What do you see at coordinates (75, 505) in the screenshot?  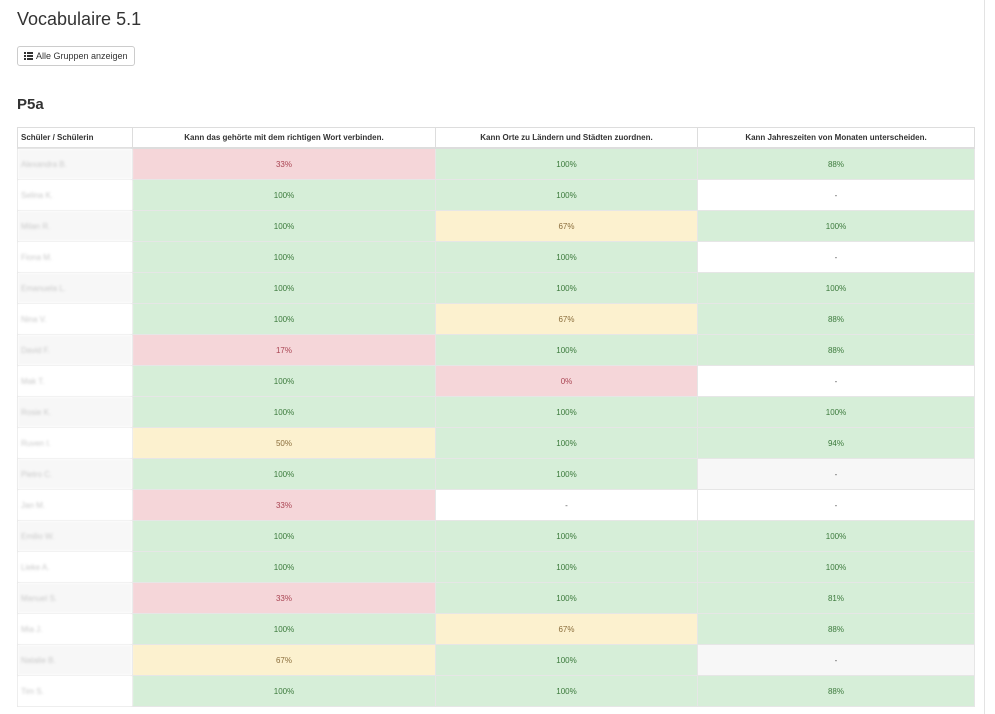 I see `student-name-cell: Jan M.` at bounding box center [75, 505].